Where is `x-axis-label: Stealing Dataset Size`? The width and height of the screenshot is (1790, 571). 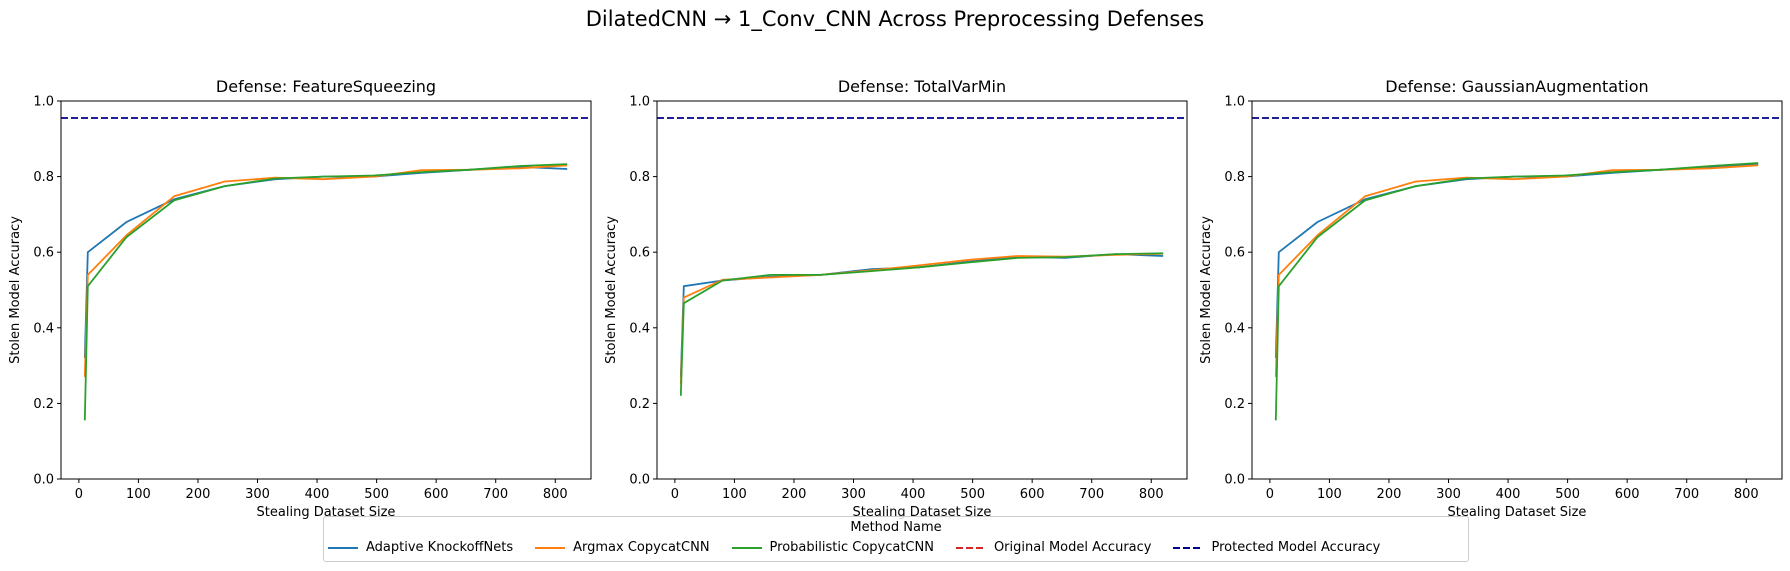
x-axis-label: Stealing Dataset Size is located at coordinates (1517, 512).